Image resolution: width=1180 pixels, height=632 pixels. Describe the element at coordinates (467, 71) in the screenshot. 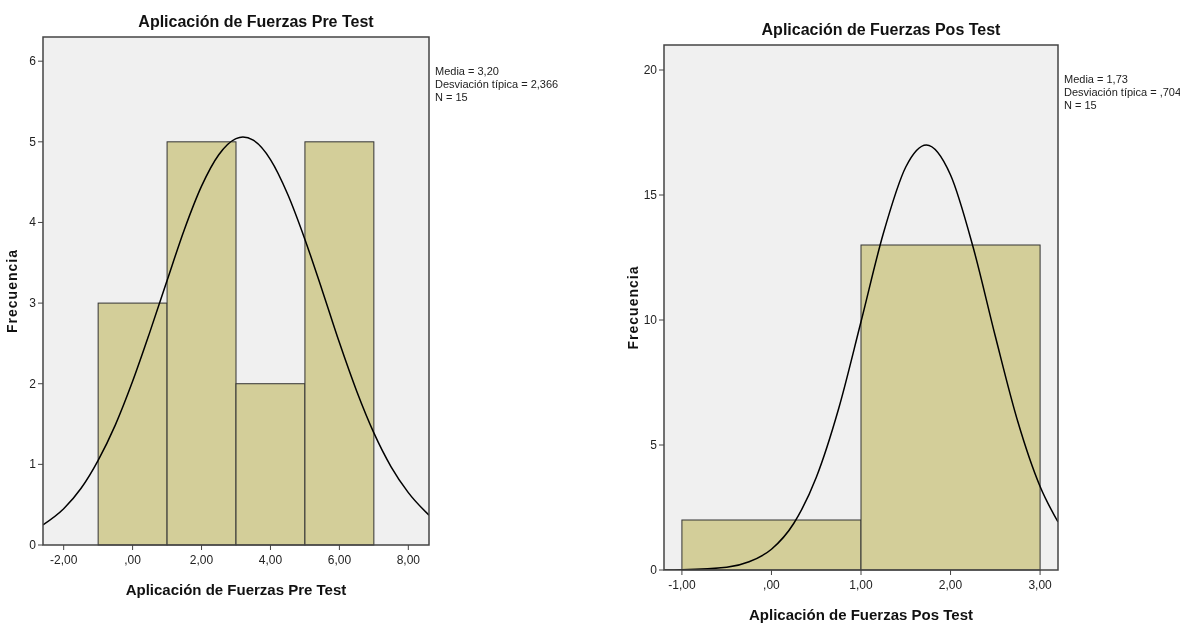

I see `text: Media = 3,20` at that location.